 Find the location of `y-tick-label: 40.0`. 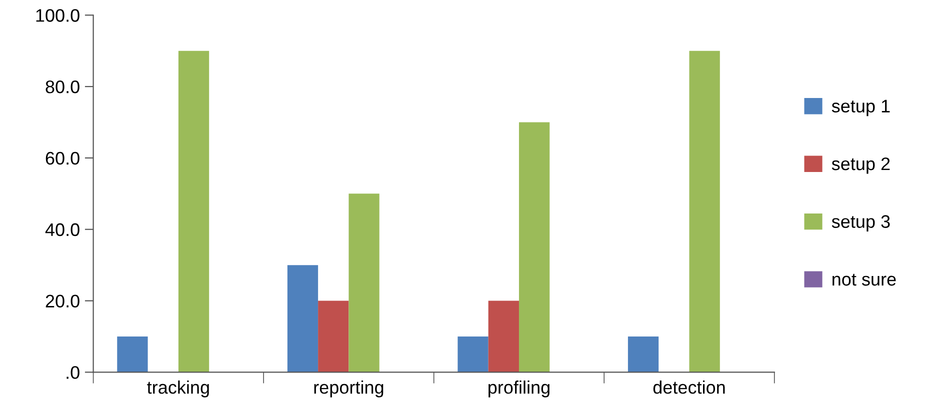

y-tick-label: 40.0 is located at coordinates (62, 229).